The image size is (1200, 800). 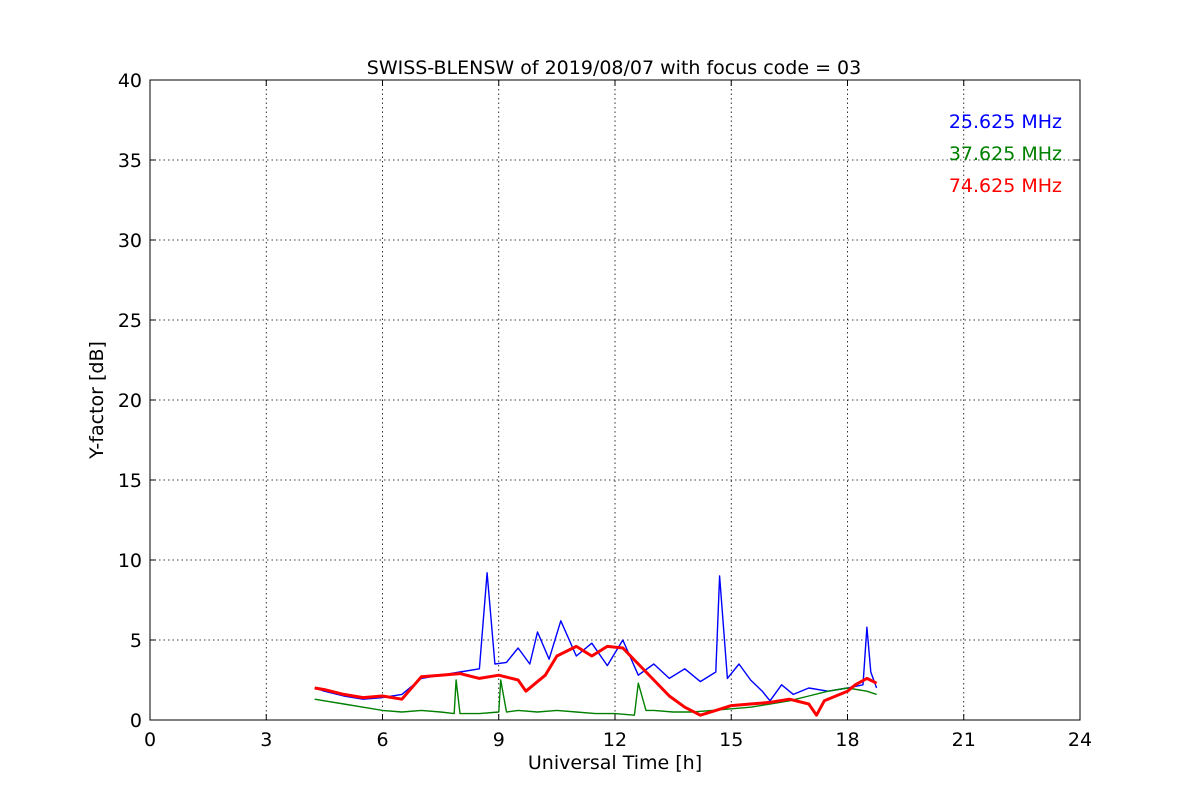 I want to click on series-layer, so click(x=596, y=644).